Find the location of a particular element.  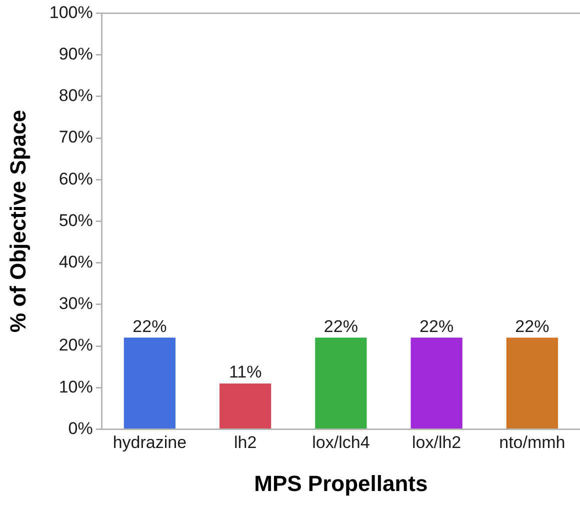

x-tick-label: hydrazine is located at coordinates (149, 442).